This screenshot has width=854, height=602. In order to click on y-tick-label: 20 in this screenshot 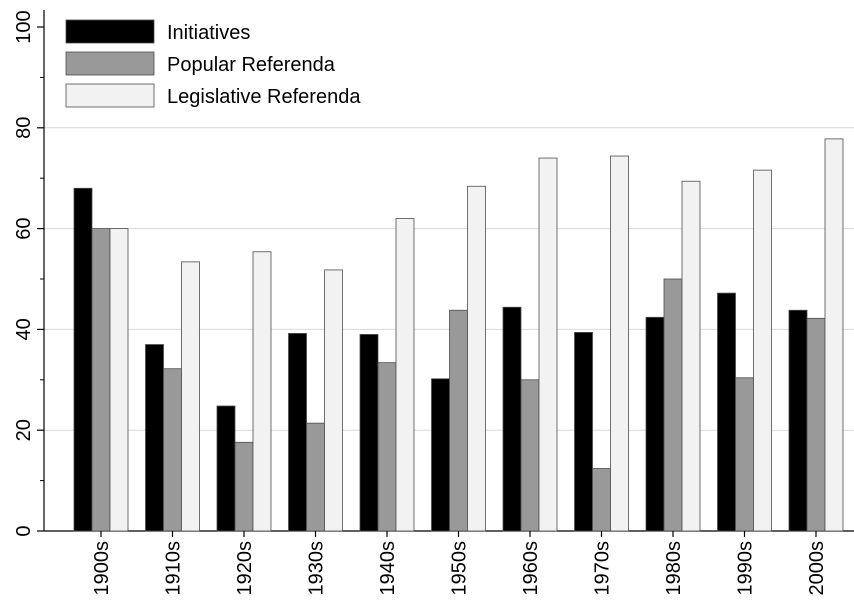, I will do `click(24, 430)`.